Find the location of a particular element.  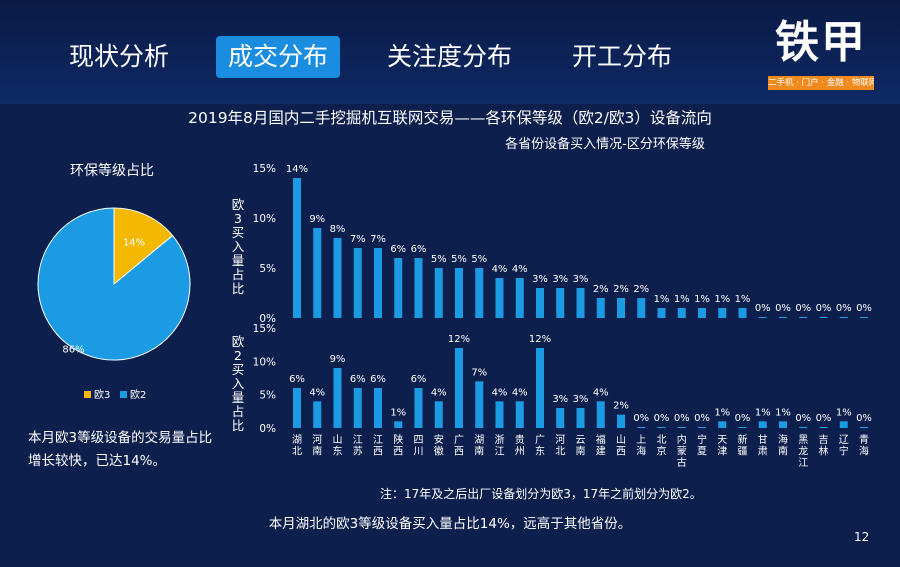

tab-attention-distribution: 关注度分布 is located at coordinates (450, 56).